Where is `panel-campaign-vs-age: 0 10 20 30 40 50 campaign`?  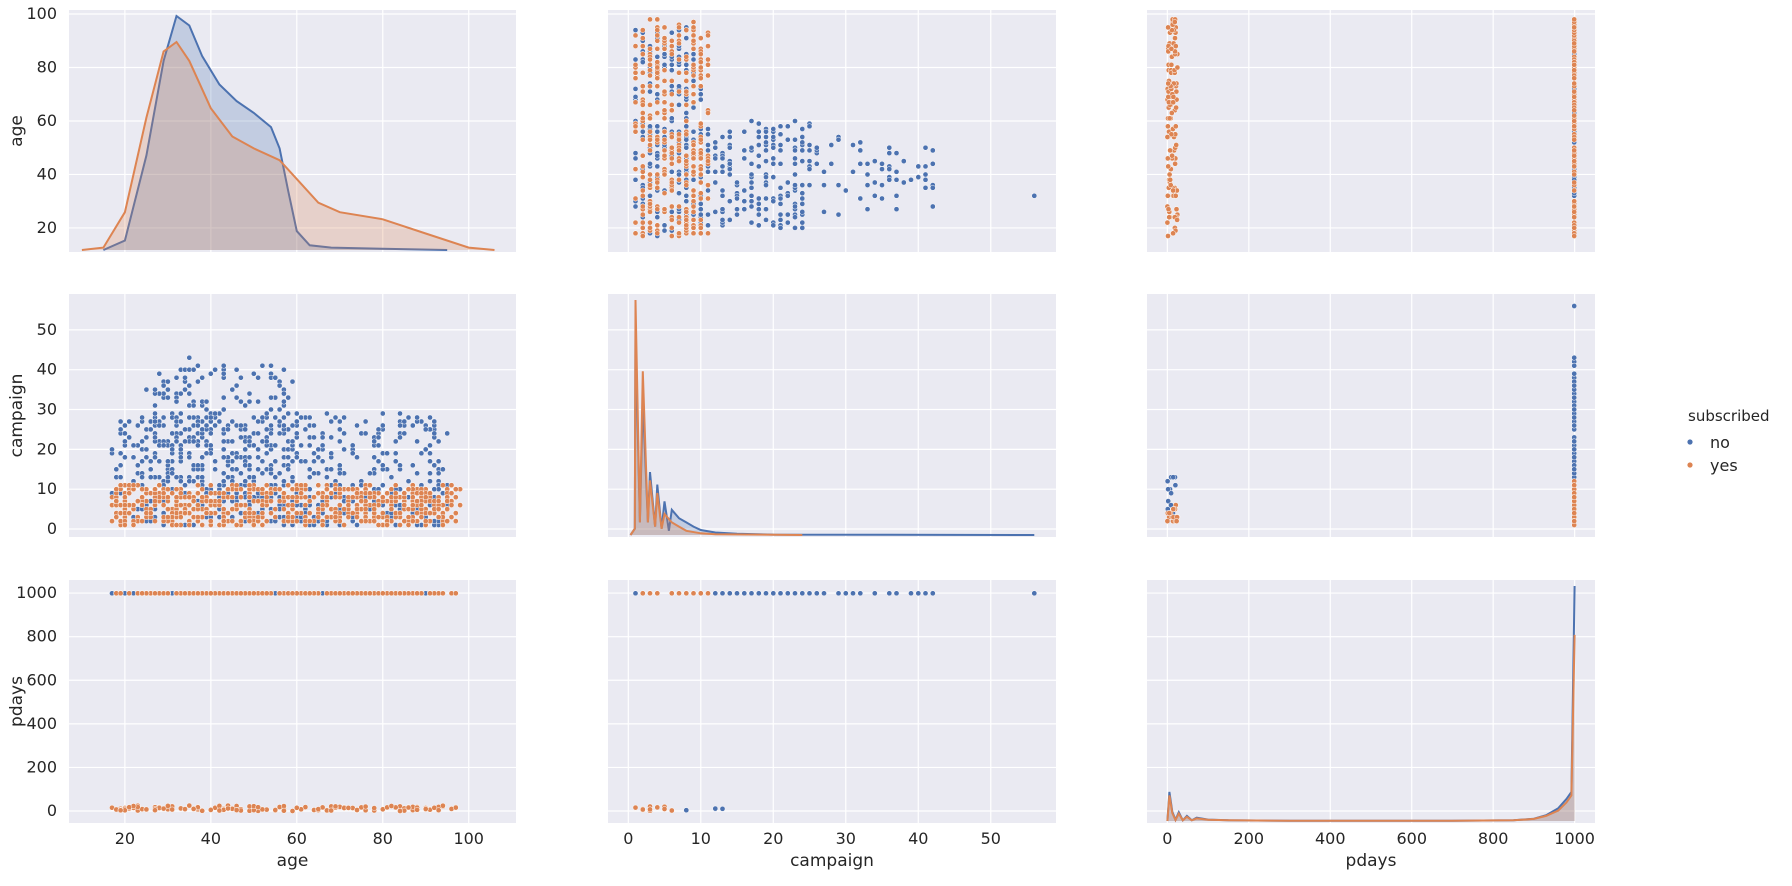
panel-campaign-vs-age: 0 10 20 30 40 50 campaign is located at coordinates (261, 416).